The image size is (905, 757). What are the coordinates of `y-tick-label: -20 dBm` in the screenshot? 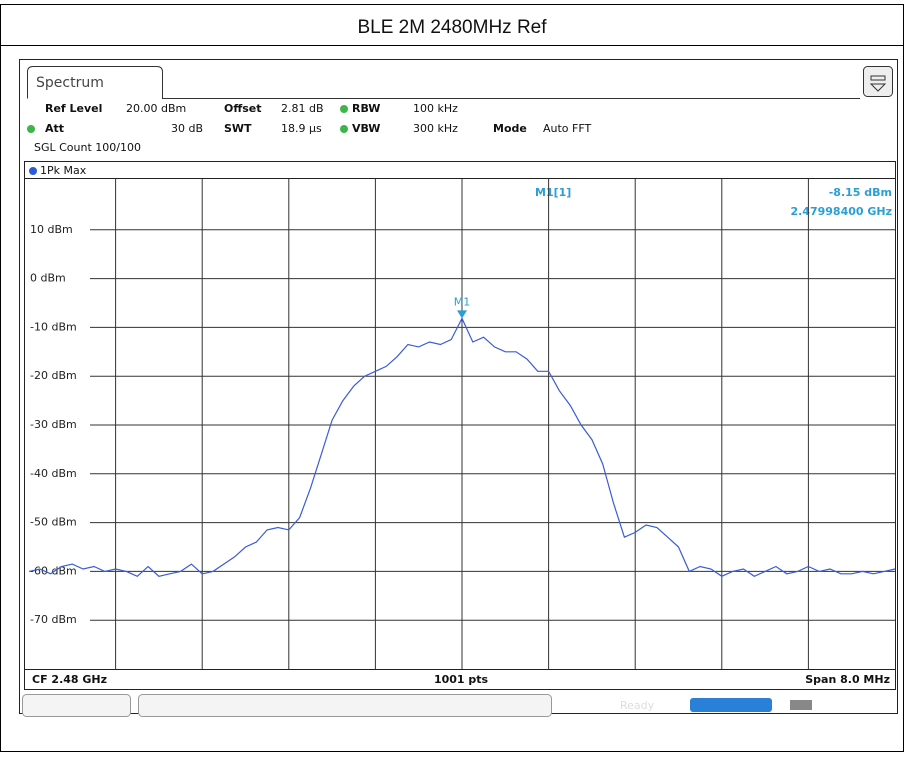 It's located at (53, 375).